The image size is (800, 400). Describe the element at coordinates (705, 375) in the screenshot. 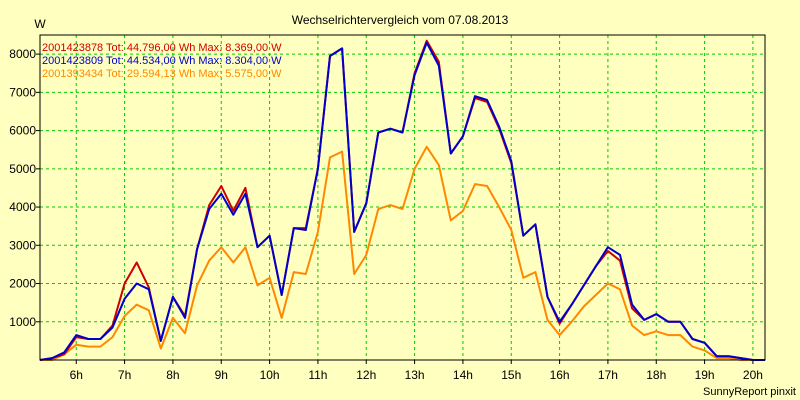

I see `x-tick-label: 19h` at that location.